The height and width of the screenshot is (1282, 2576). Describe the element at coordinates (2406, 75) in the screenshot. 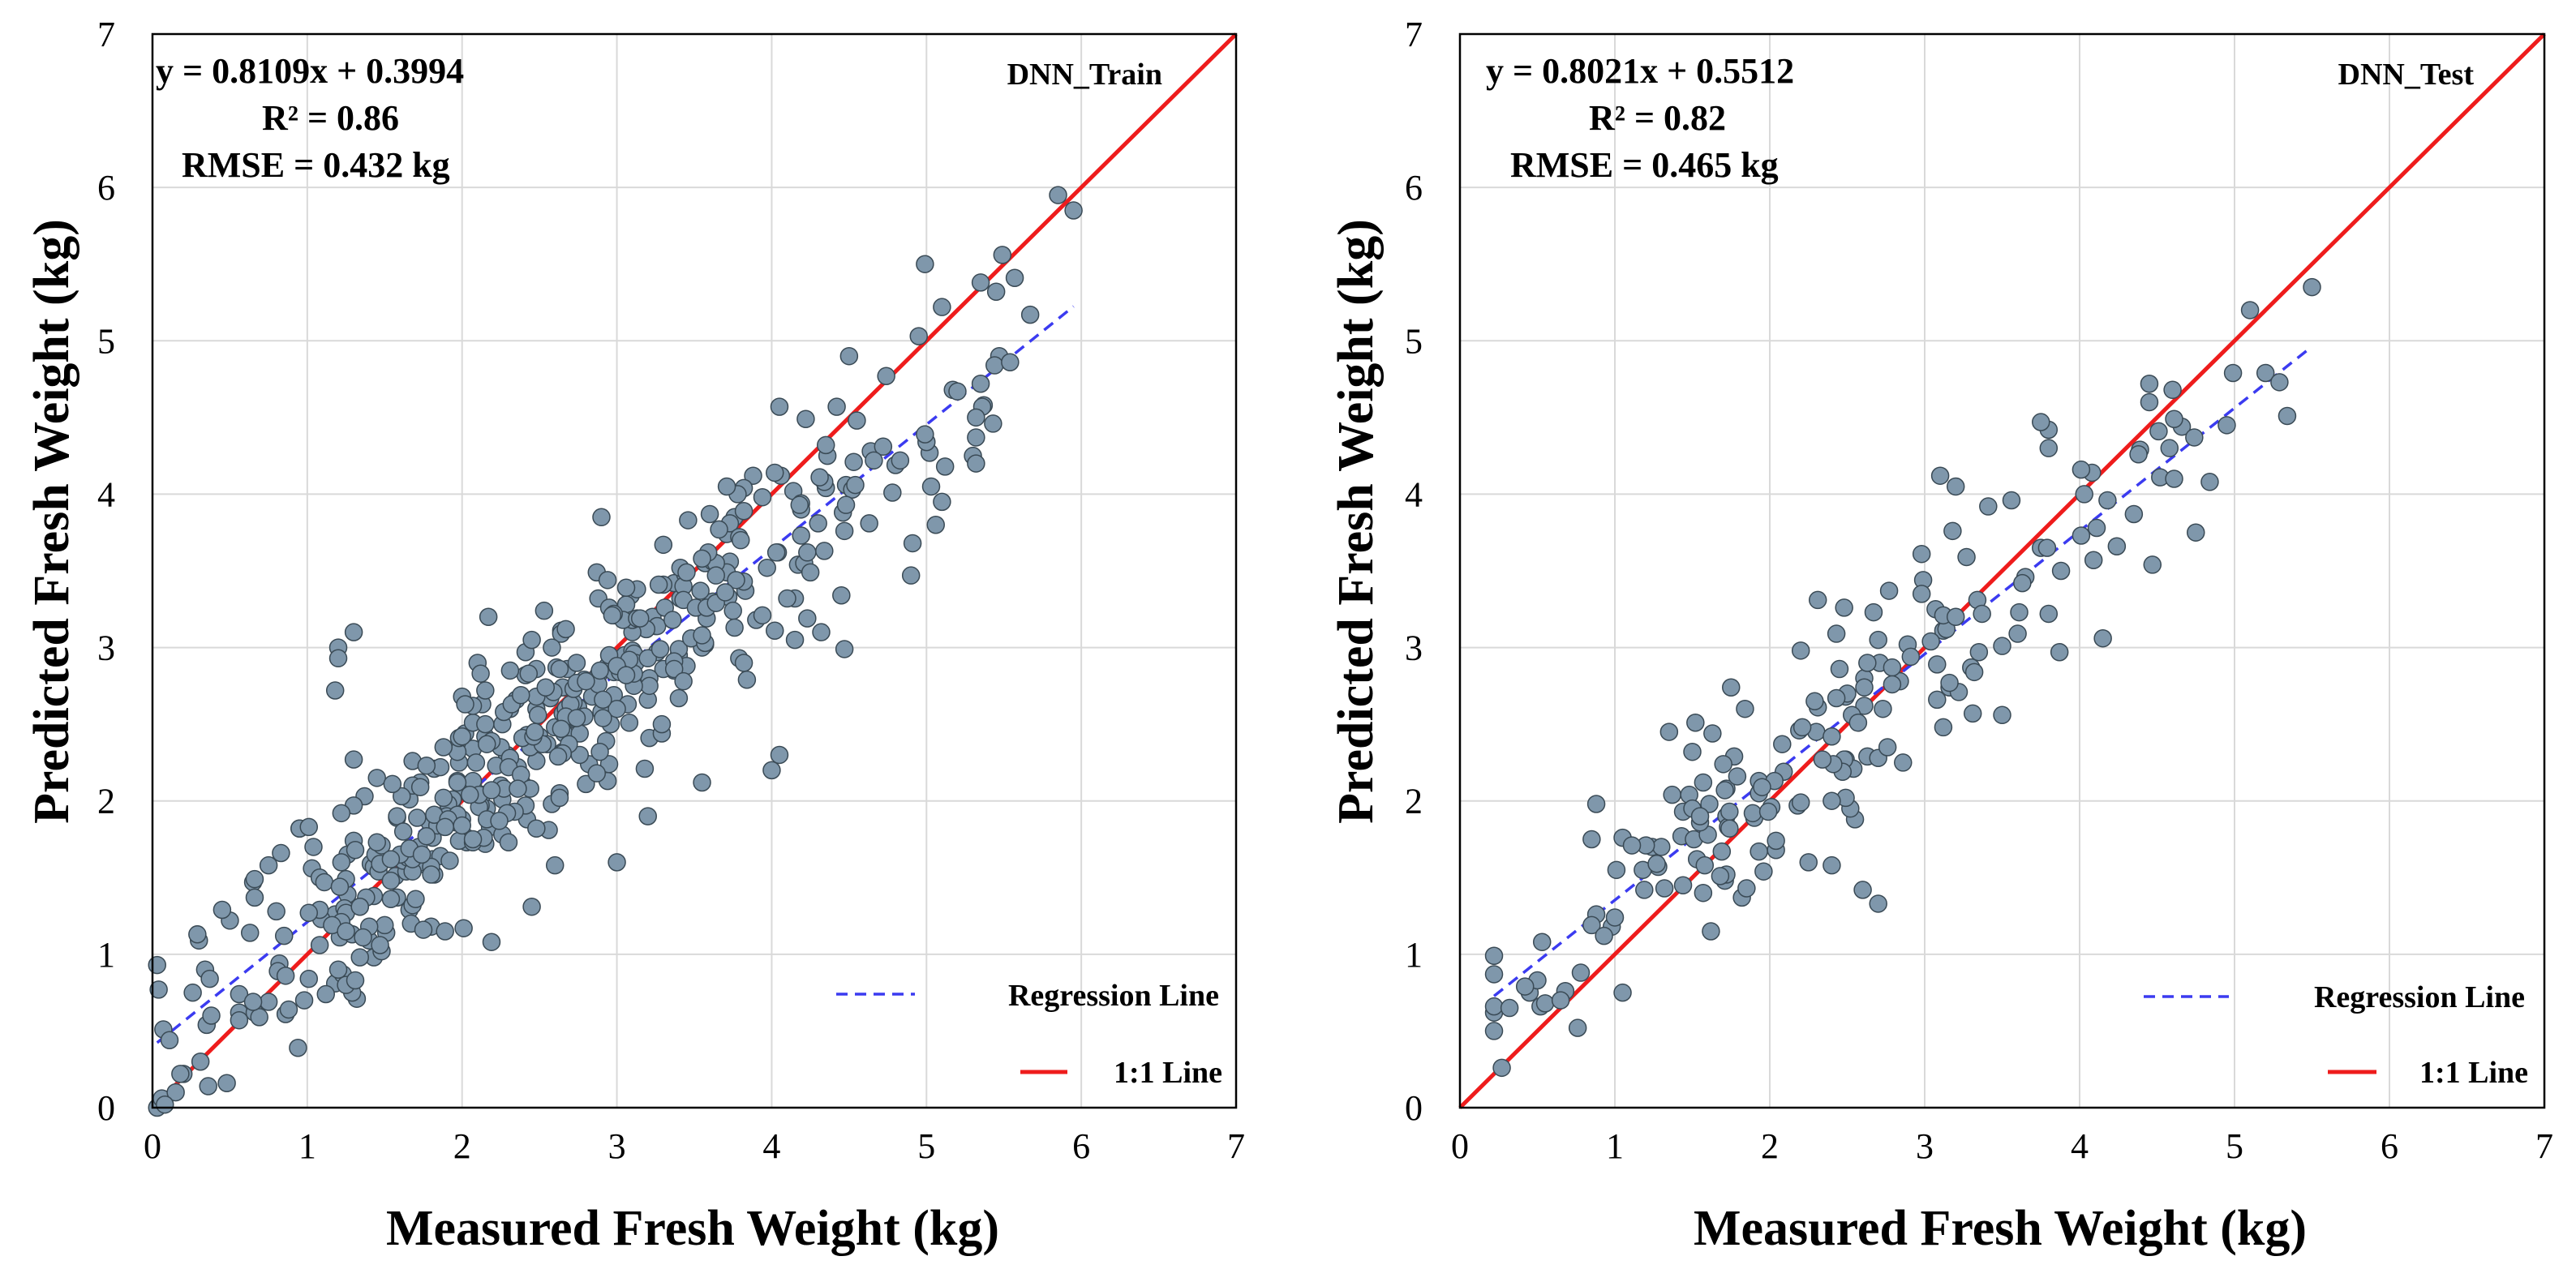

I see `test-series-label: DNN_Test` at that location.